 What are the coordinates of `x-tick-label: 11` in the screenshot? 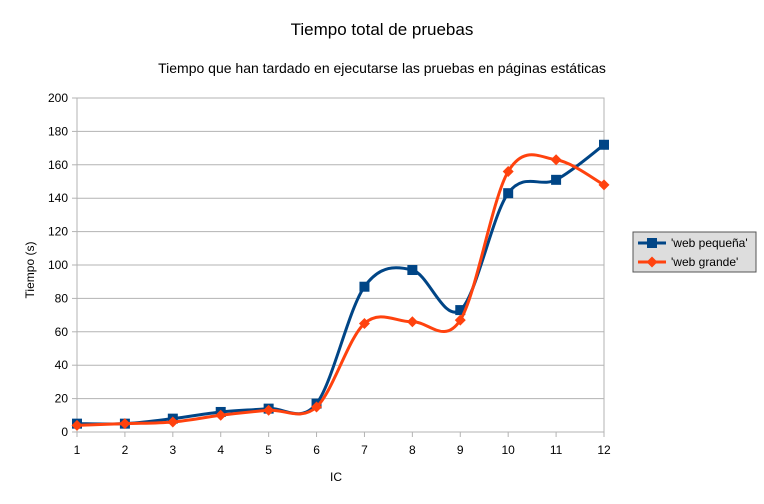 It's located at (556, 450).